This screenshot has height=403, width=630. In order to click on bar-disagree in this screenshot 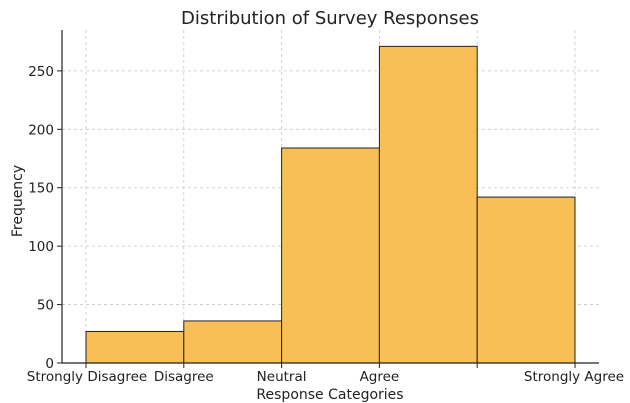, I will do `click(233, 342)`.